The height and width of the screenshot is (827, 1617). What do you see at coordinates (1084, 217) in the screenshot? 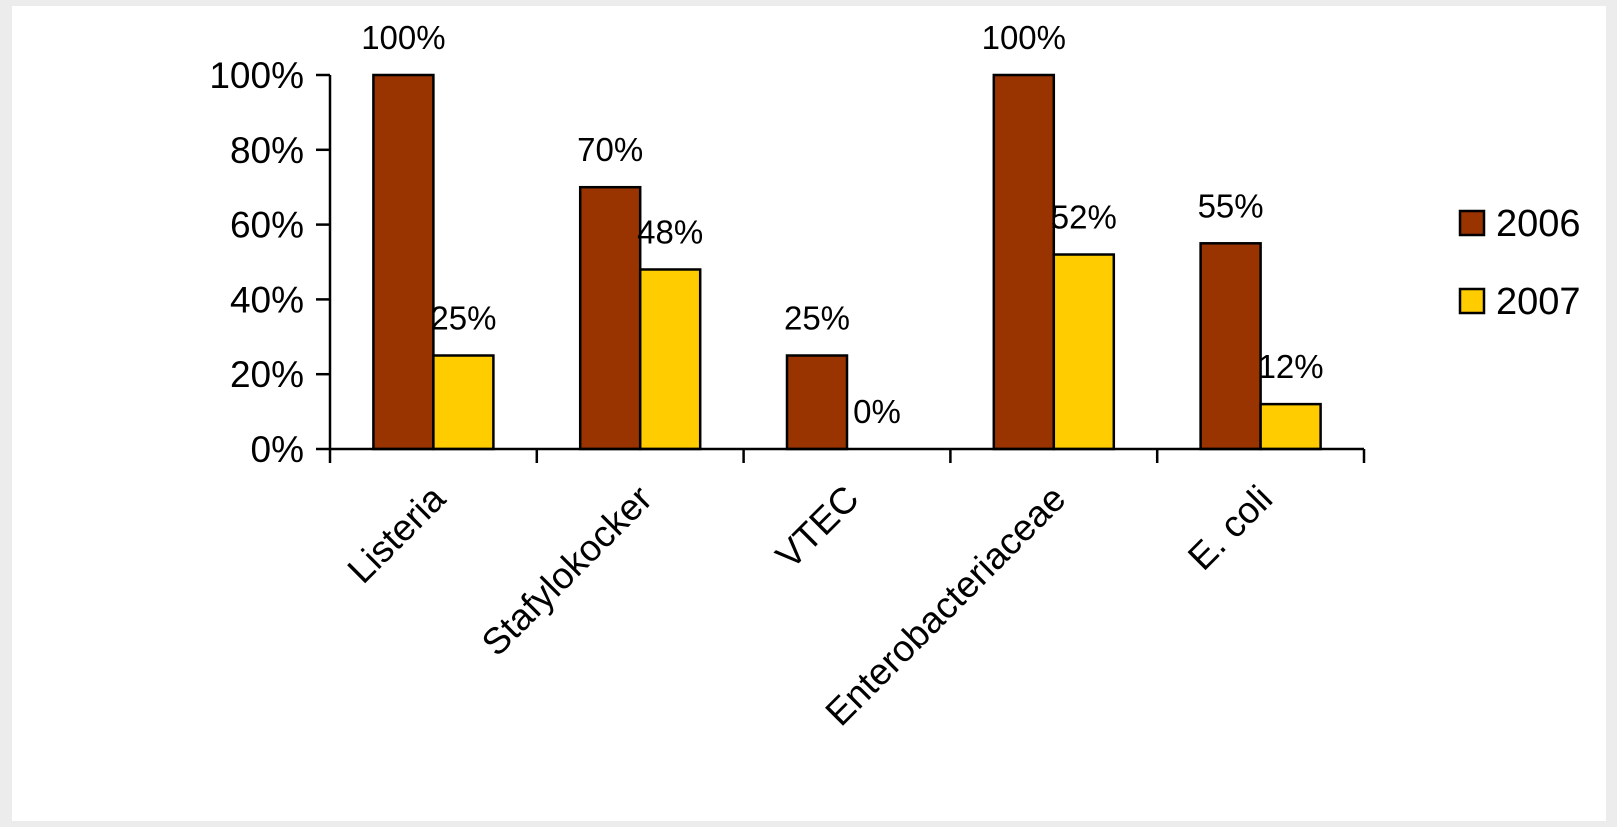
I see `data-label-2007-3: 52%` at bounding box center [1084, 217].